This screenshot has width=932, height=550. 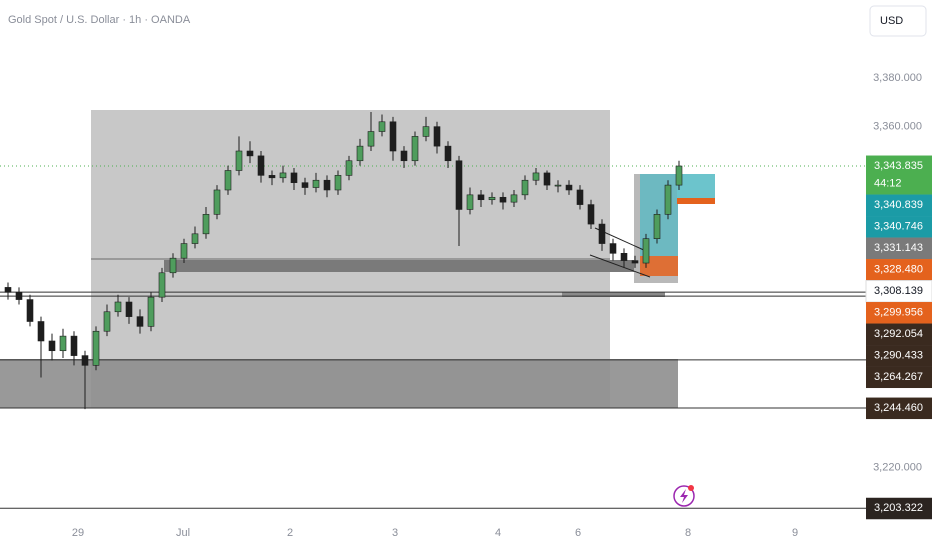 I want to click on price-axis: 3,220.000 3,360.000 3,380.000, so click(x=897, y=273).